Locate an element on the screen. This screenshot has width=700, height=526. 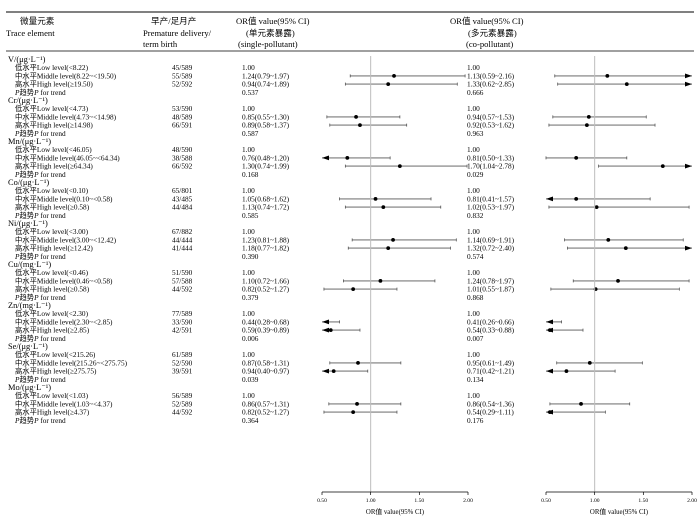
header-col4-title: OR值 value(95% CI) is located at coordinates (487, 20).